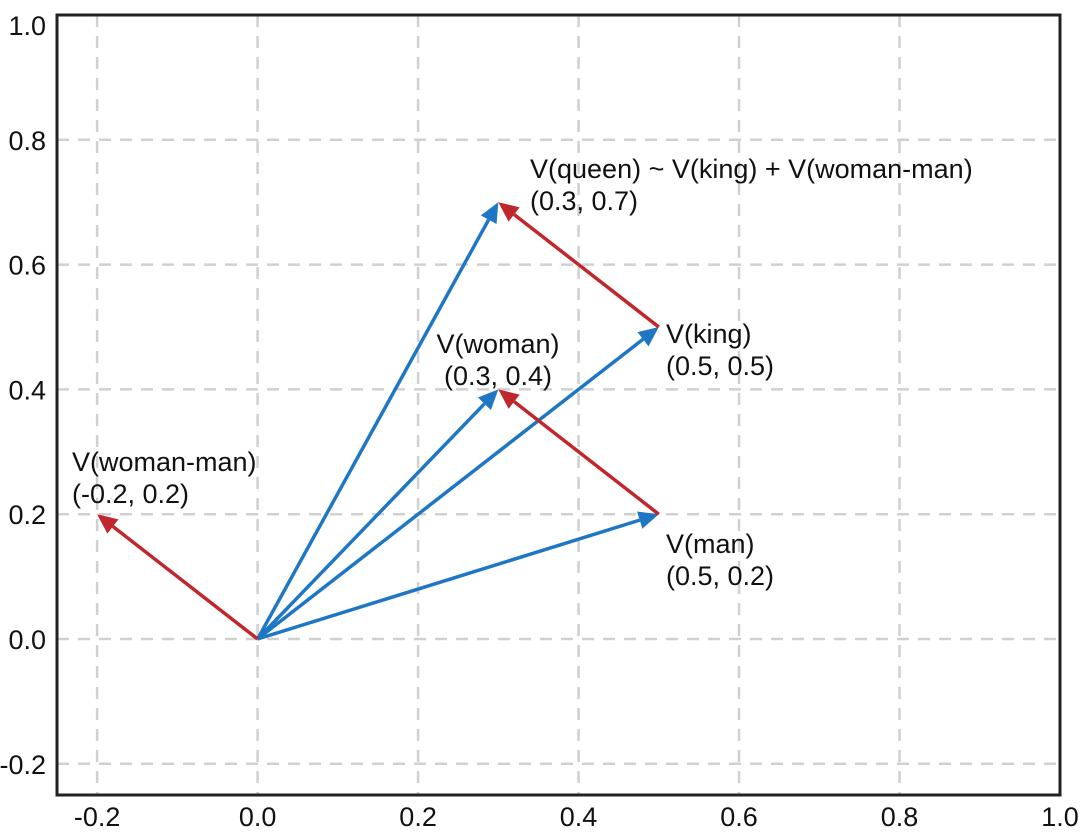  What do you see at coordinates (709, 334) in the screenshot?
I see `annotation-line: V(king)` at bounding box center [709, 334].